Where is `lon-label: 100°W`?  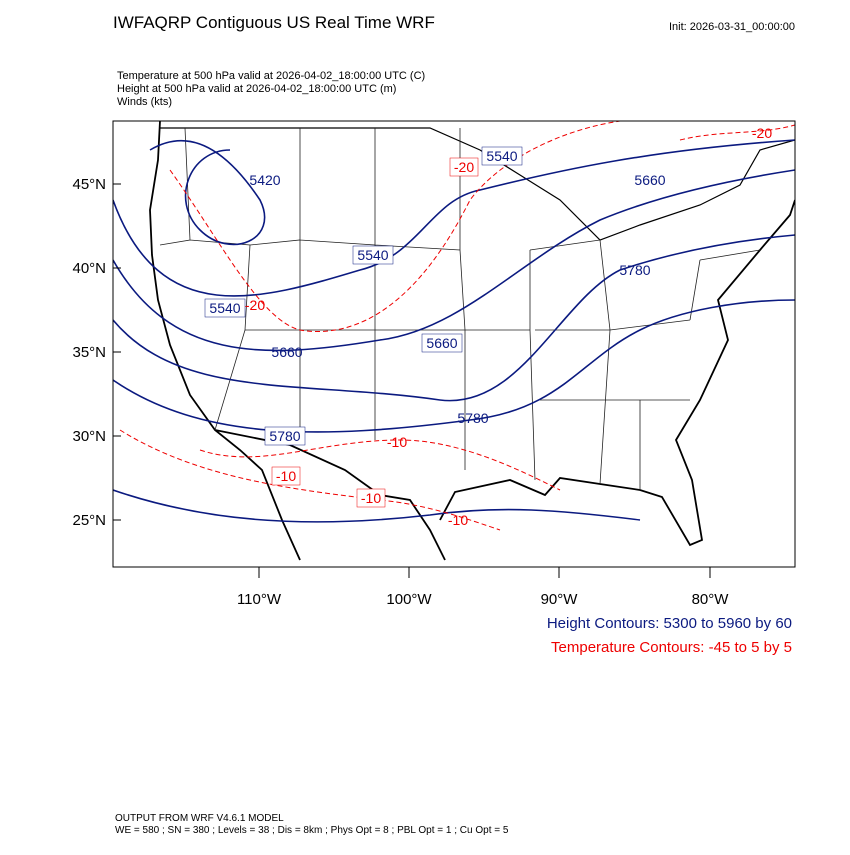 lon-label: 100°W is located at coordinates (409, 599).